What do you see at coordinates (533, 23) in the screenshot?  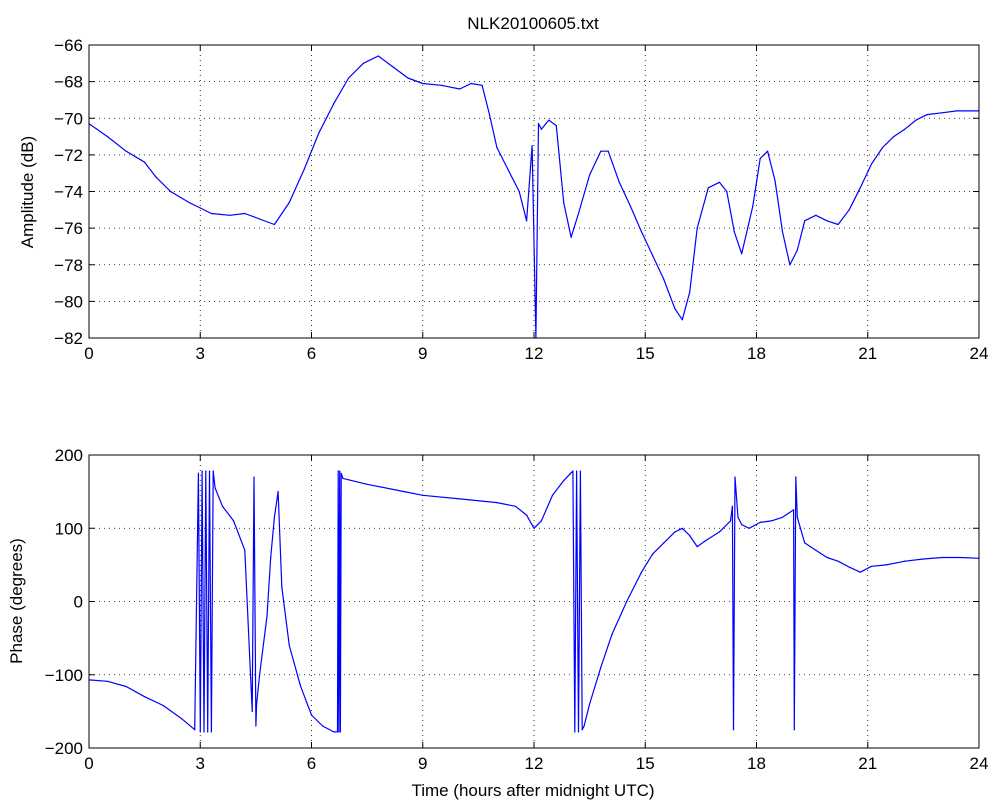 I see `chart-title: NLK20100605.txt` at bounding box center [533, 23].